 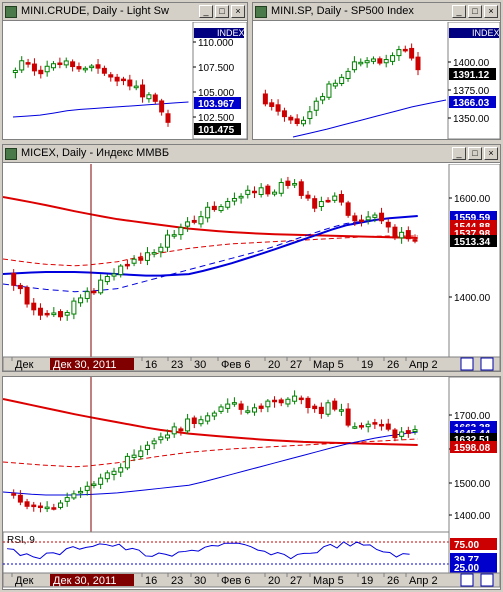 What do you see at coordinates (216, 104) in the screenshot?
I see `price-badge-label: 103.967` at bounding box center [216, 104].